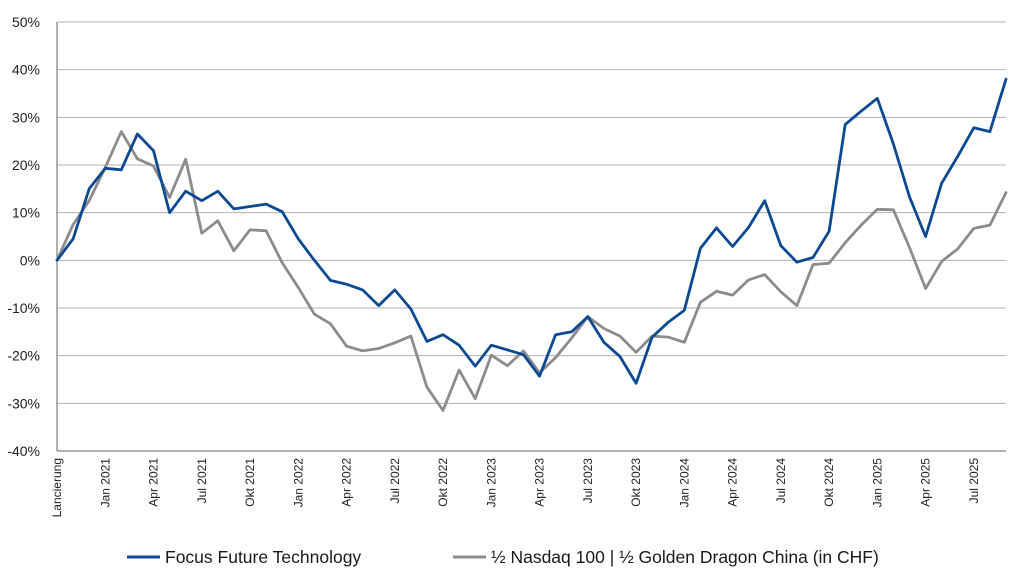 The image size is (1024, 579). Describe the element at coordinates (154, 482) in the screenshot. I see `x-tick-label: Apr 2021` at that location.